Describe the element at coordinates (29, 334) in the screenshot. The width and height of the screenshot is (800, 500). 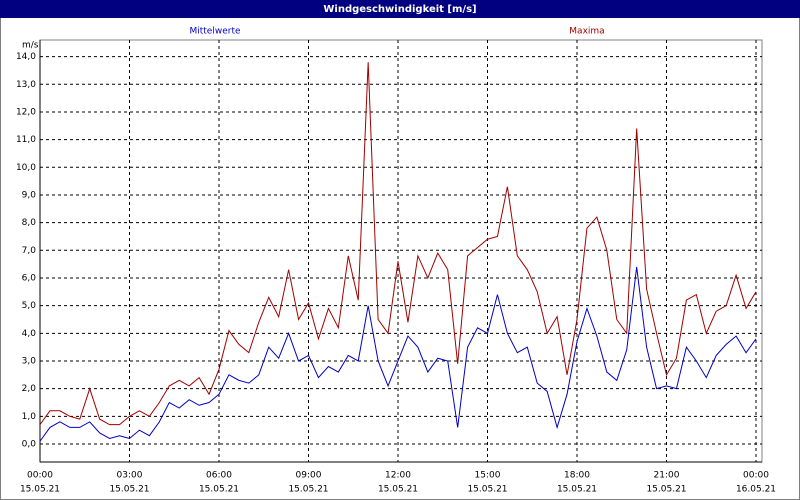
I see `y-tick-label: 4,0` at that location.